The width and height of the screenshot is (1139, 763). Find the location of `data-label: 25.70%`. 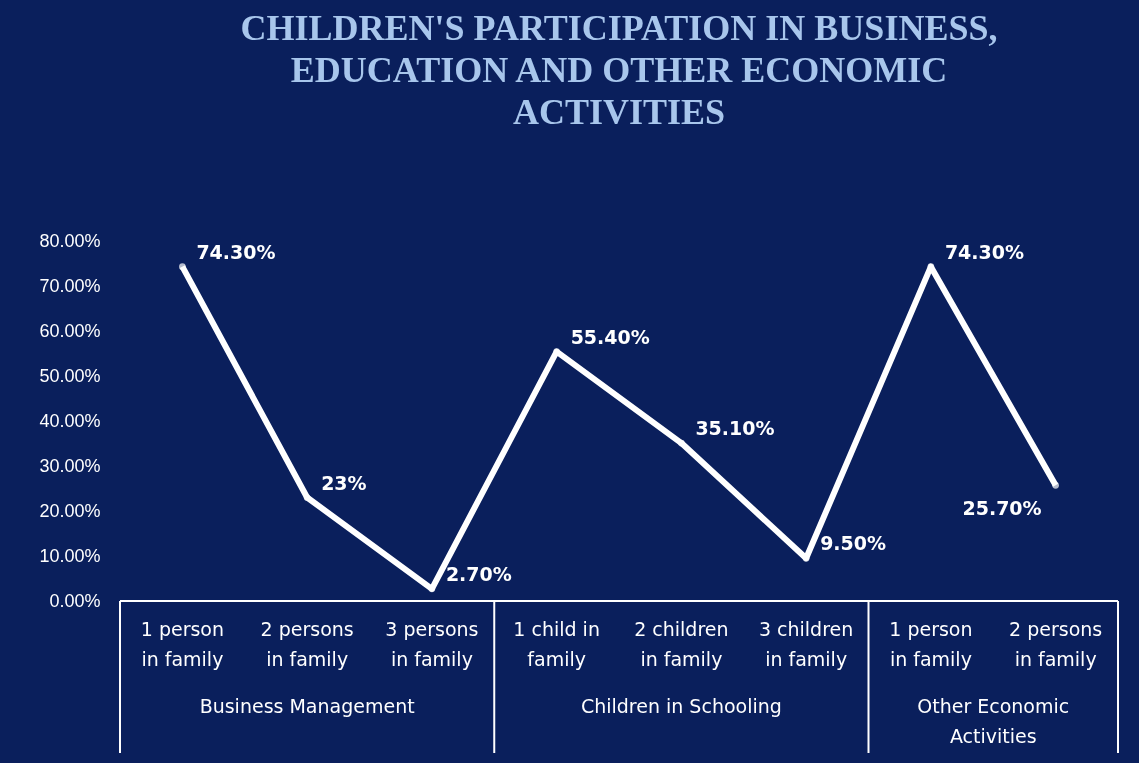

data-label: 25.70% is located at coordinates (1002, 508).